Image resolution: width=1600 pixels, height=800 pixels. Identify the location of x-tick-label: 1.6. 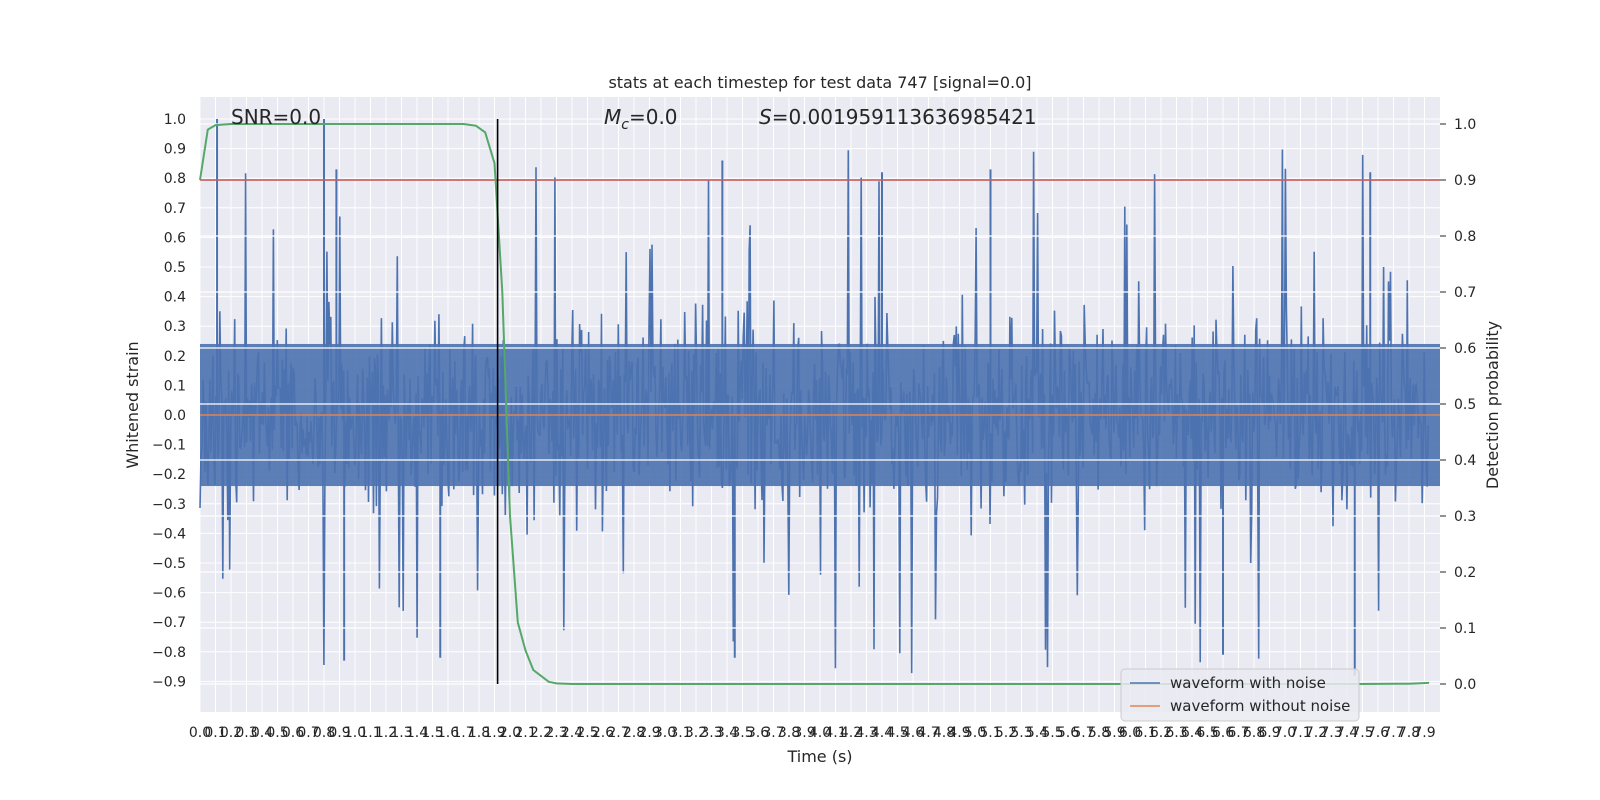
(448, 733).